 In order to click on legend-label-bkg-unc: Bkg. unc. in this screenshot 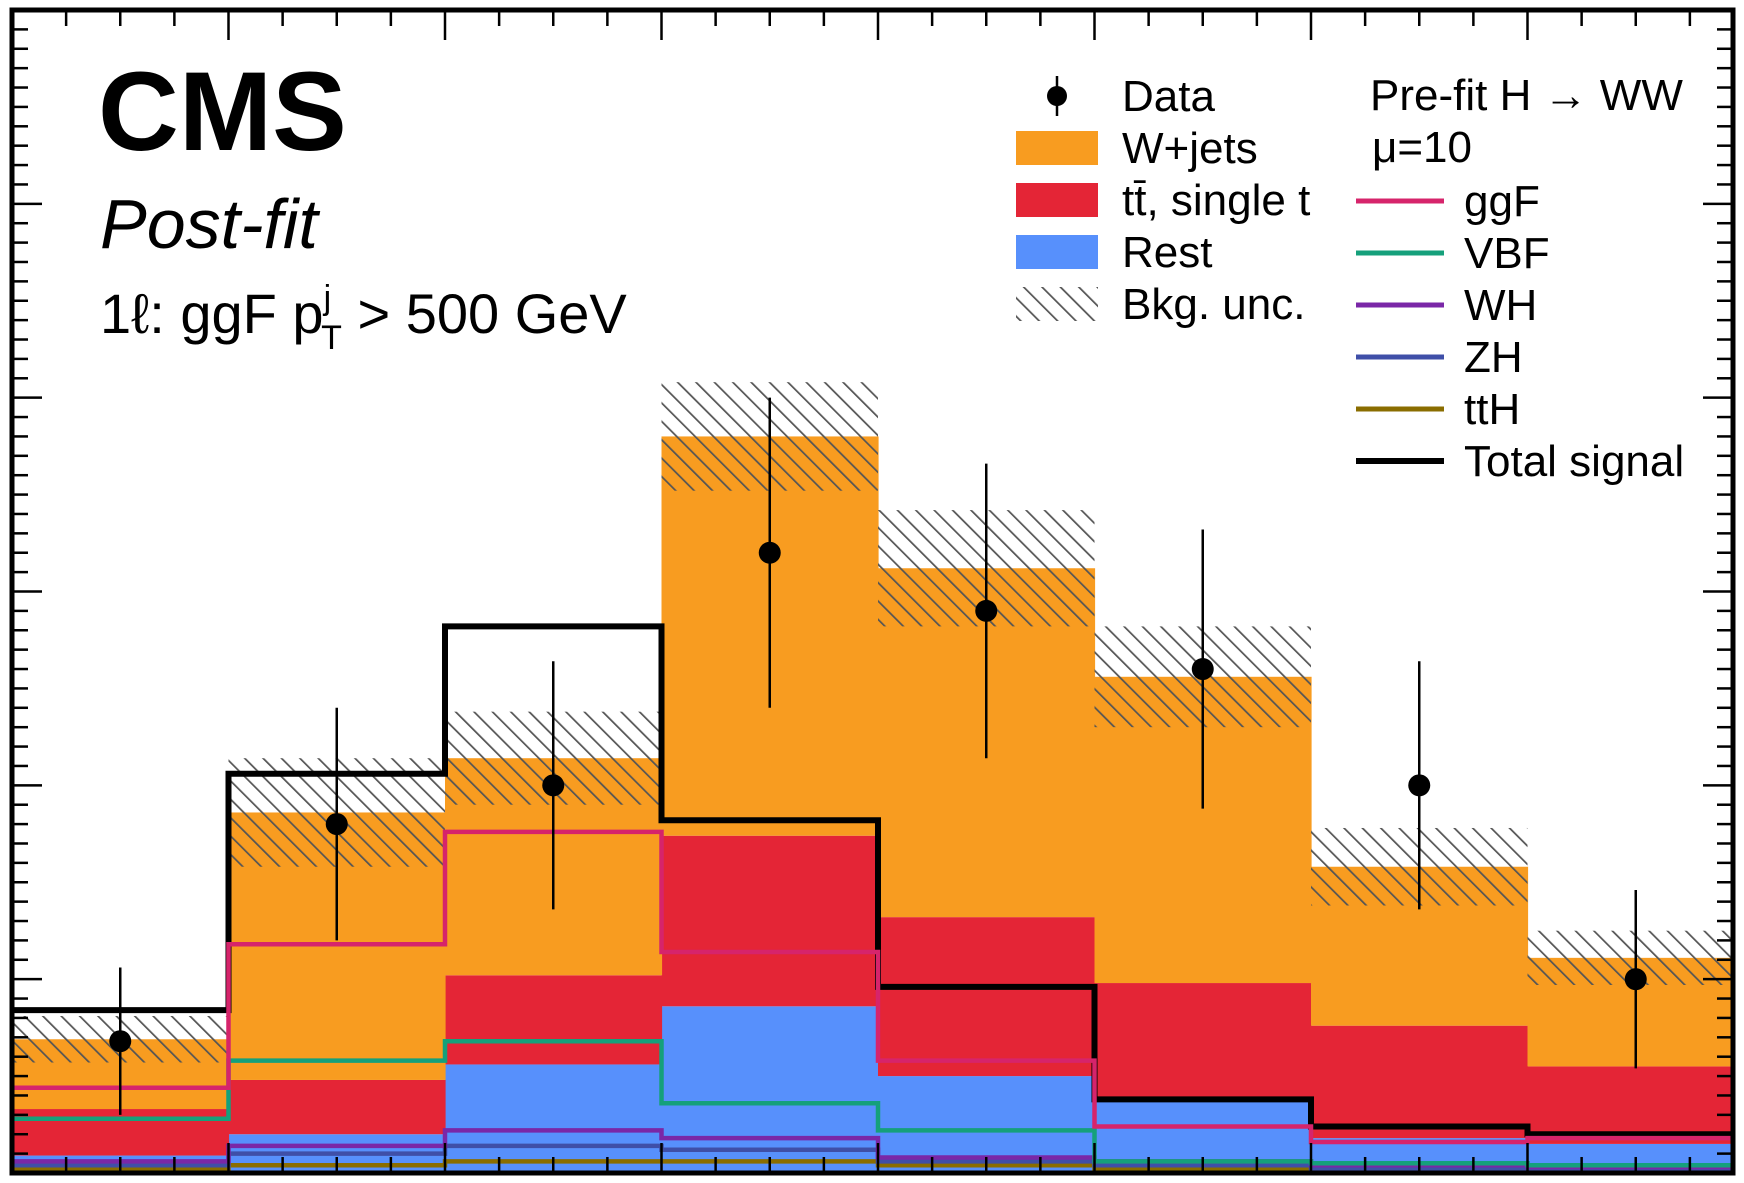, I will do `click(1213, 304)`.